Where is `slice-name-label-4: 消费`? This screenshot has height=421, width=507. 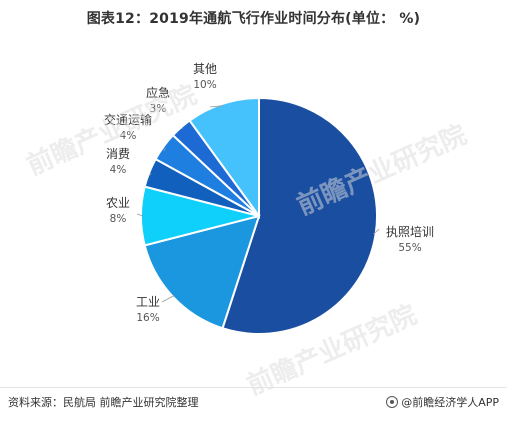 slice-name-label-4: 消费 is located at coordinates (118, 154).